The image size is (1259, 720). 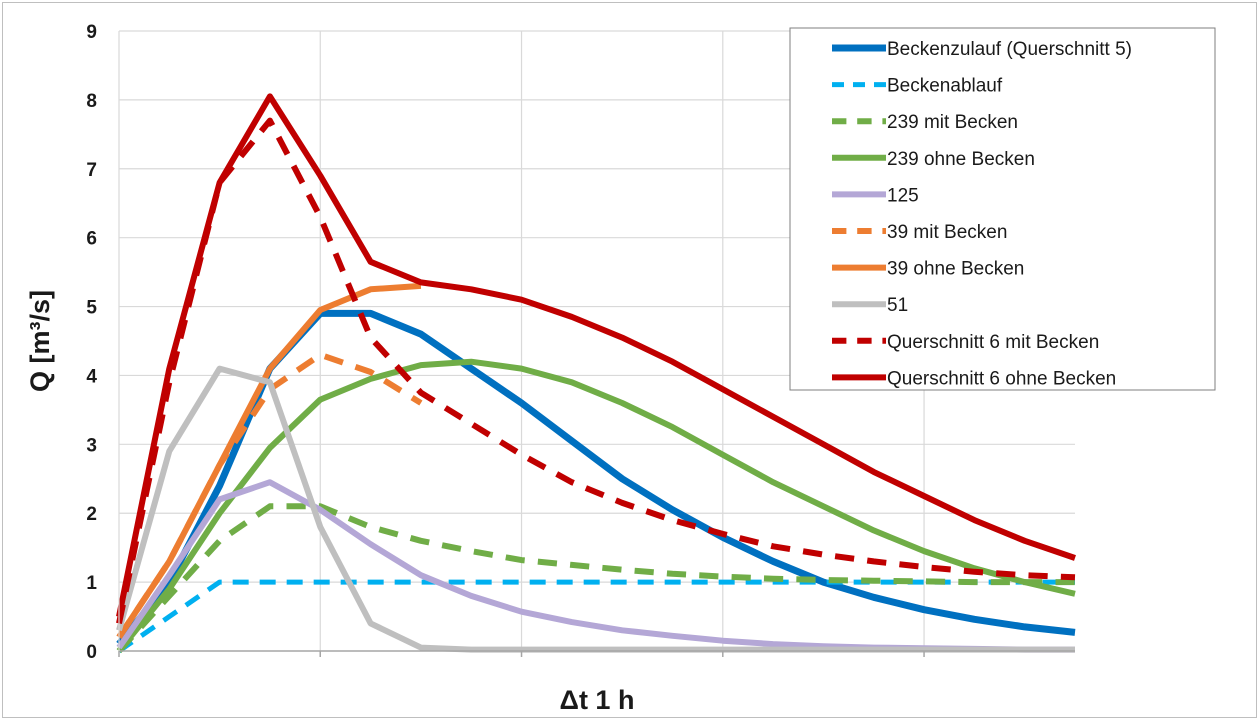 I want to click on legend-item-beckenzulauf-querschnitt-5: Beckenzulauf (Querschnitt 5), so click(x=982, y=49).